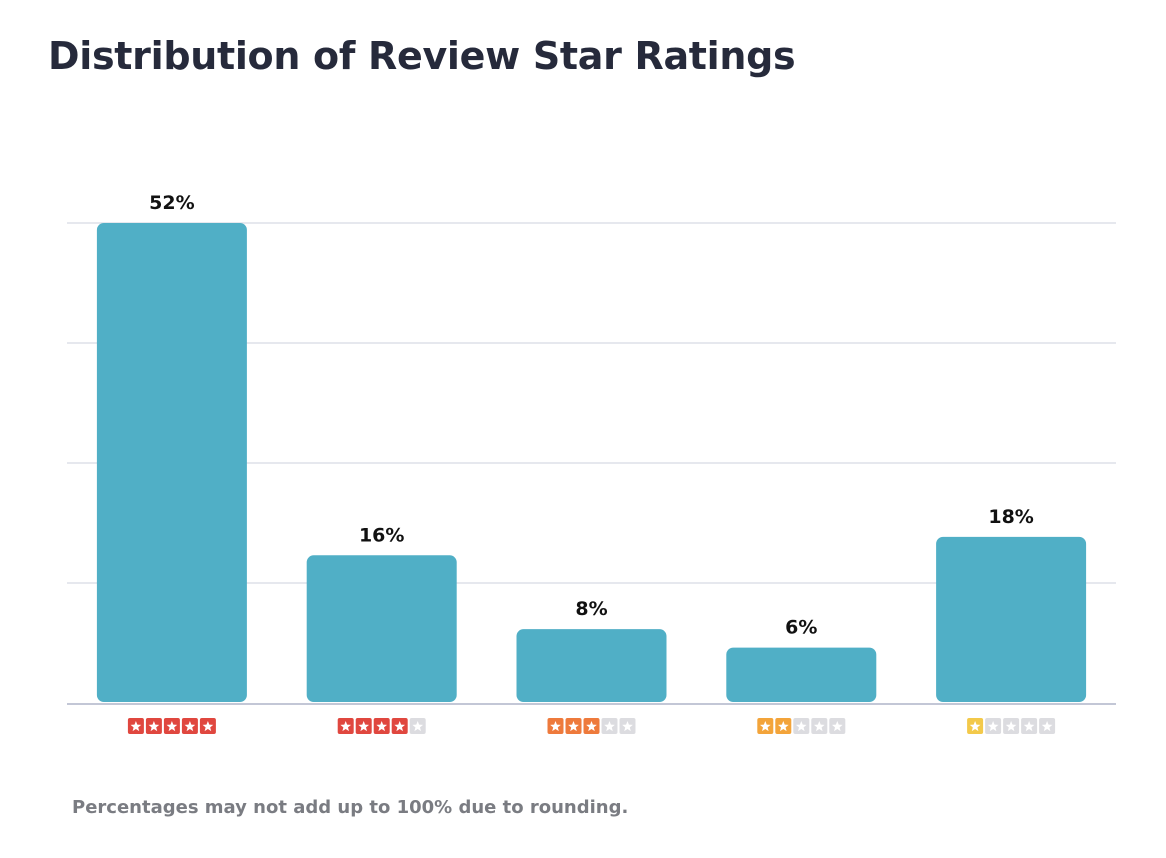 This screenshot has height=858, width=1166. What do you see at coordinates (171, 203) in the screenshot?
I see `data-label: 52%` at bounding box center [171, 203].